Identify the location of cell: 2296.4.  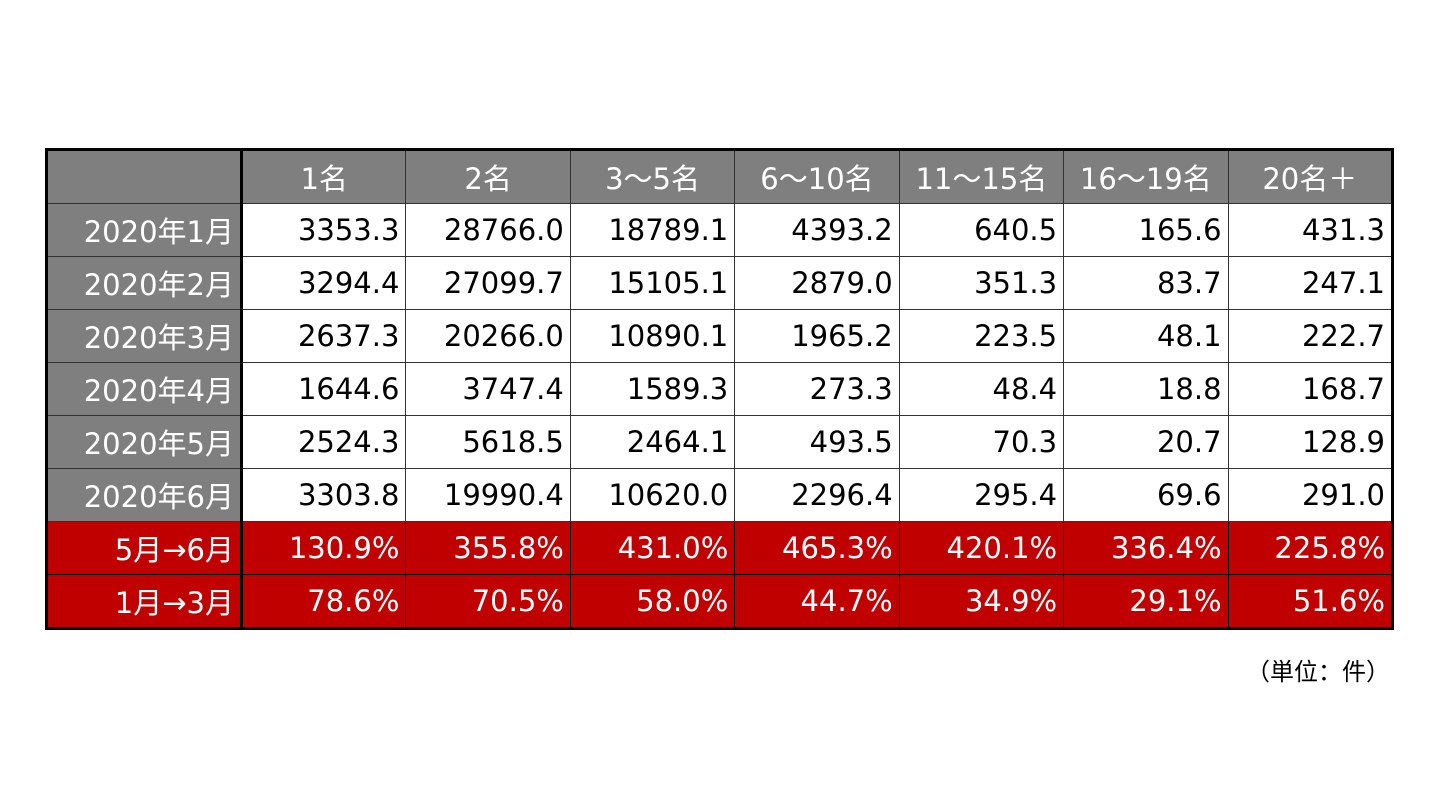
(817, 495).